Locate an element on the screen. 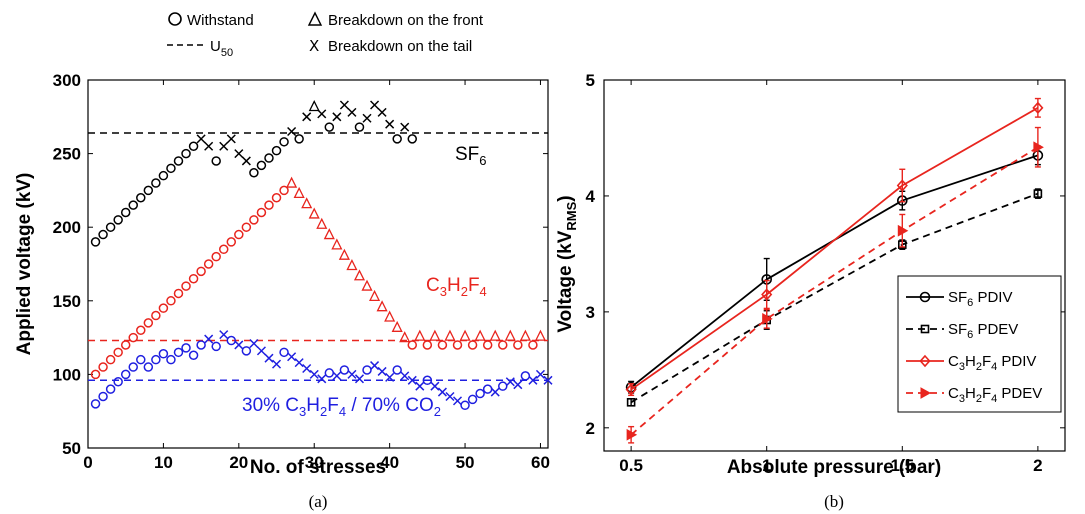 This screenshot has height=514, width=1085. label-sf6: SF6 is located at coordinates (471, 156).